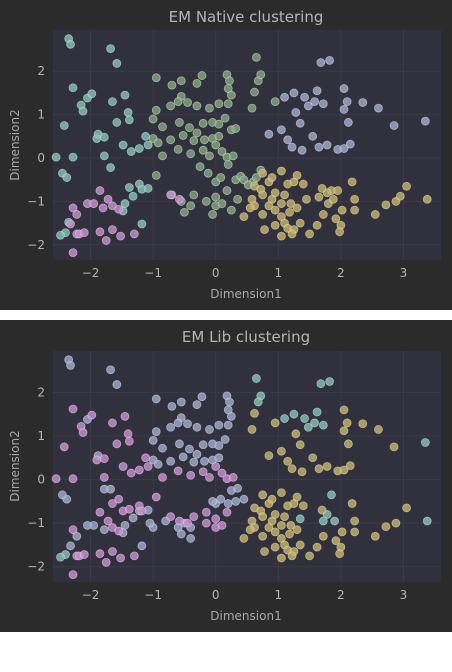 Image resolution: width=452 pixels, height=672 pixels. What do you see at coordinates (36, 523) in the screenshot?
I see `y-tick-label: −1` at bounding box center [36, 523].